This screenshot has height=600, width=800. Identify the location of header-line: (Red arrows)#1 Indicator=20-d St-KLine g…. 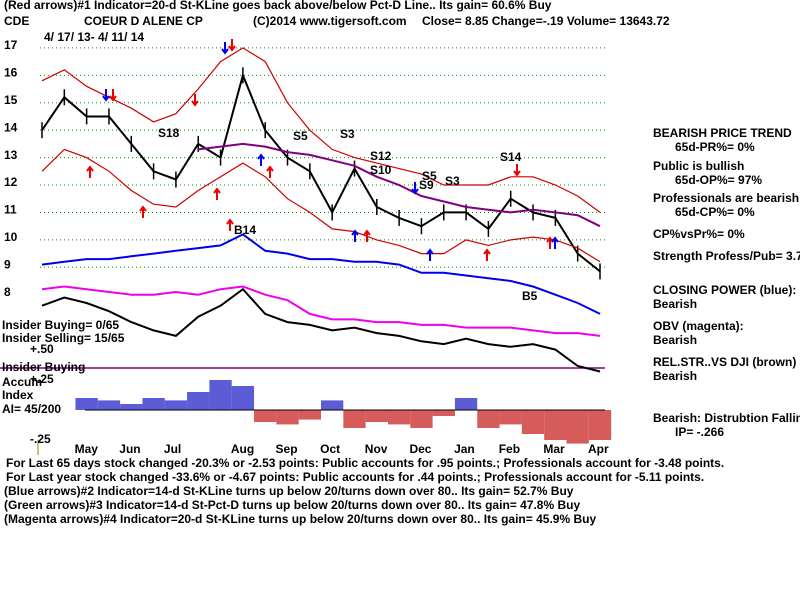
(278, 6).